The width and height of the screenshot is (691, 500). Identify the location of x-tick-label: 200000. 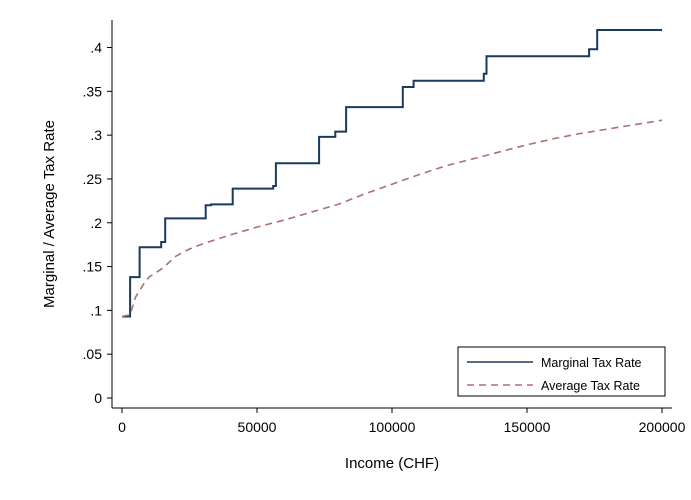
(662, 427).